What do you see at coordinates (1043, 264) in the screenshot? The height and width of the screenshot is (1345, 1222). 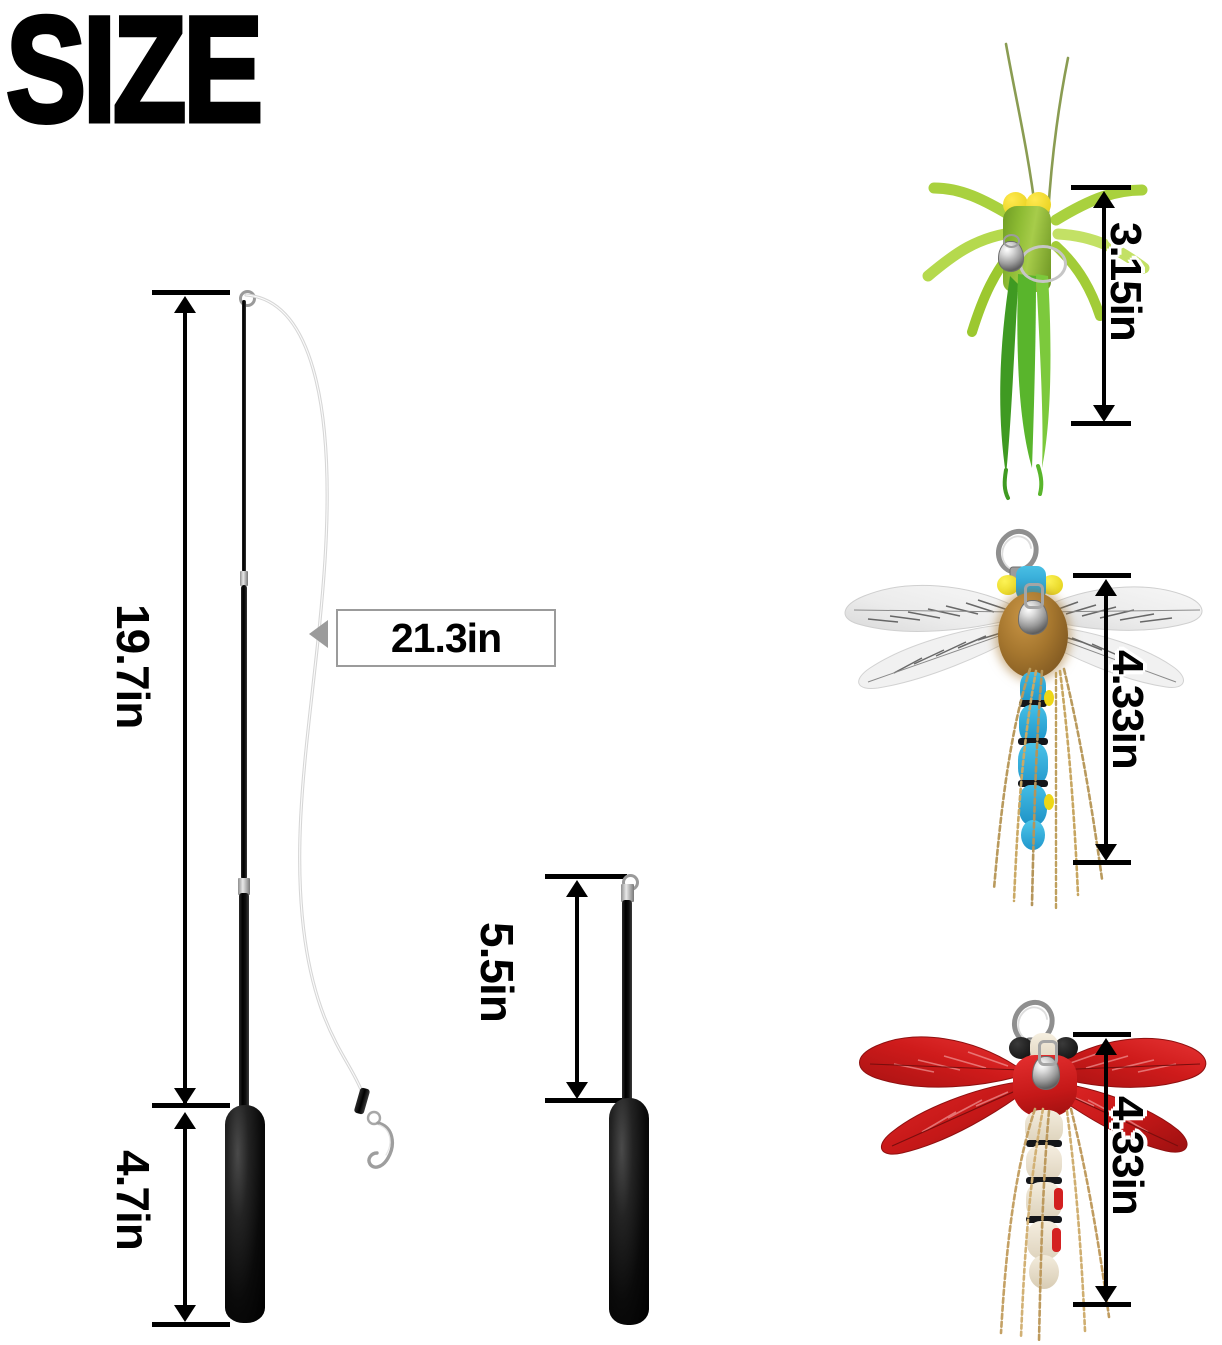 I see `grasshopper-ring` at bounding box center [1043, 264].